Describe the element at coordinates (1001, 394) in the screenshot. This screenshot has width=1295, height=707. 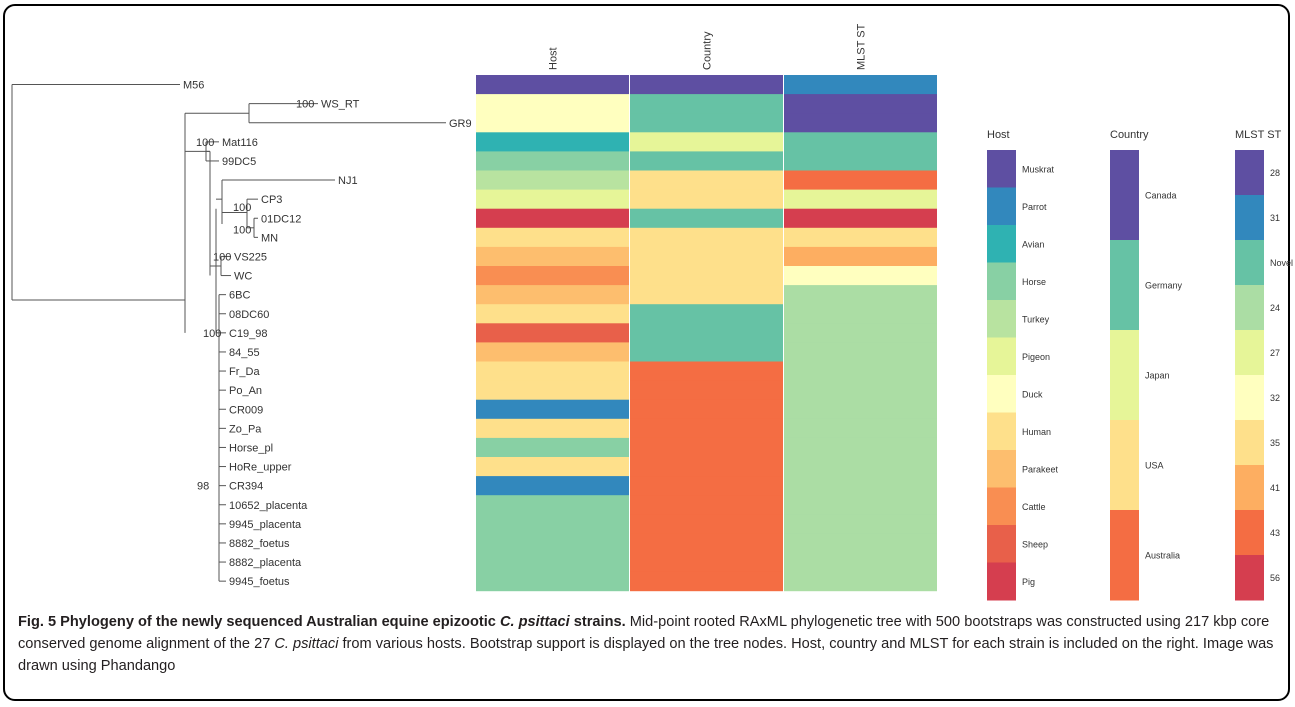
I see `legend-swatch-host-duck` at that location.